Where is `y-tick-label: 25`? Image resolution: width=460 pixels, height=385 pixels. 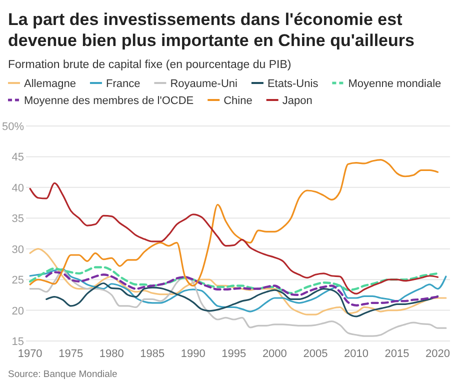
y-tick-label: 25 is located at coordinates (18, 280).